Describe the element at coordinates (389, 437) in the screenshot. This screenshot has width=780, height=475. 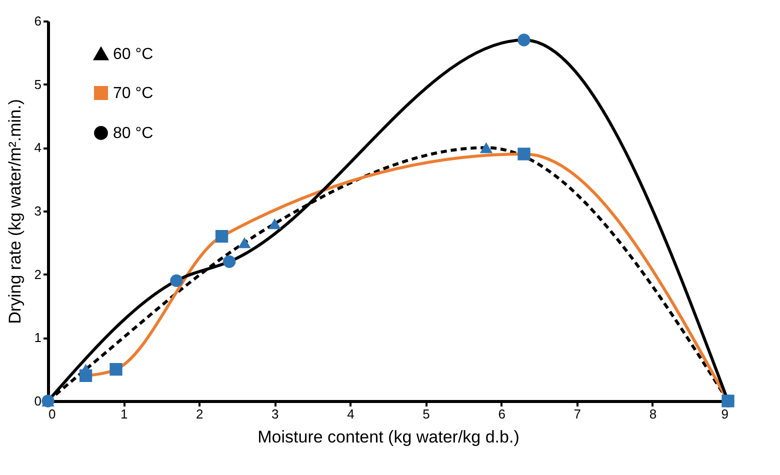
I see `x-axis-title: Moisture content (kg water/kg d.b.)` at that location.